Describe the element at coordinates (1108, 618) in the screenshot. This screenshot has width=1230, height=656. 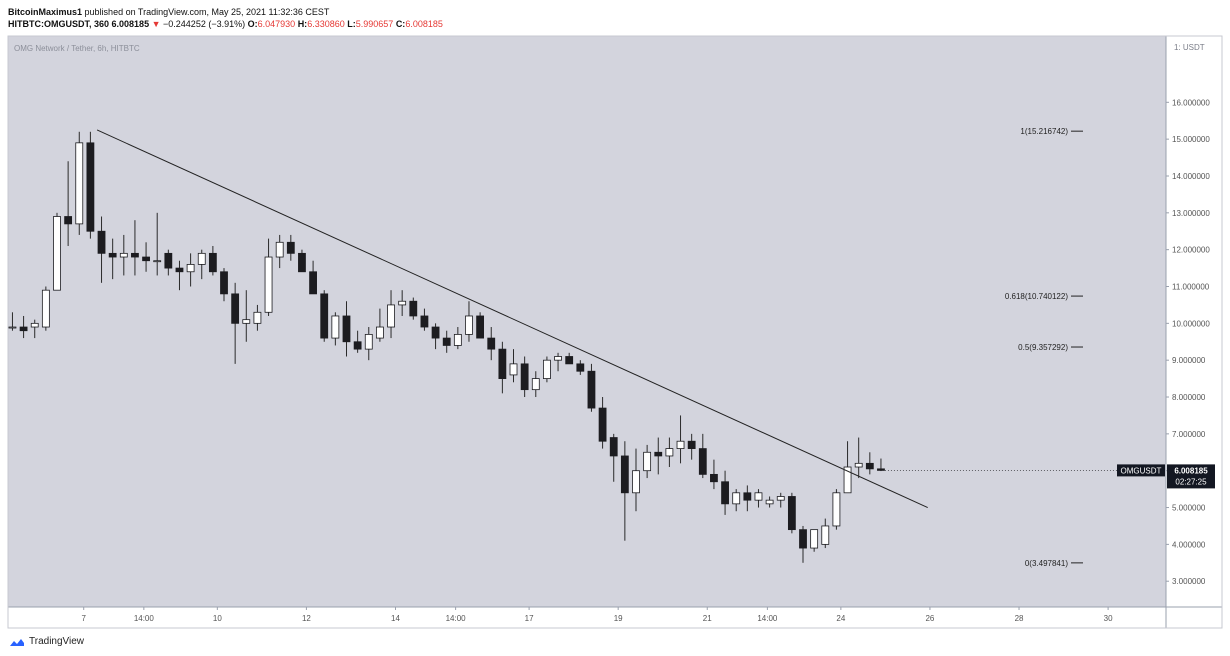
I see `x-tick-label: 30` at that location.